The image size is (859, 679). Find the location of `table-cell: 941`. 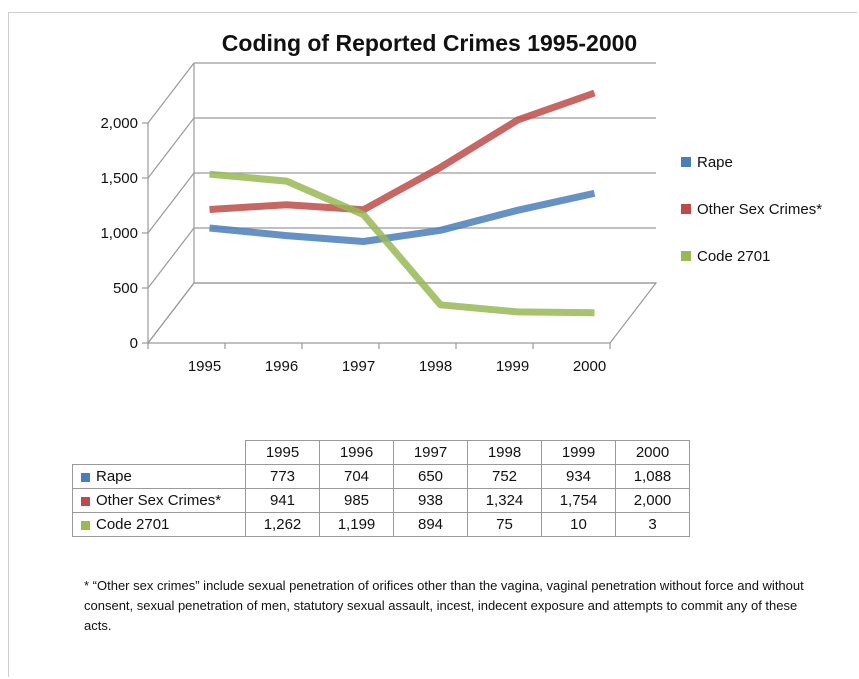

table-cell: 941 is located at coordinates (282, 500).